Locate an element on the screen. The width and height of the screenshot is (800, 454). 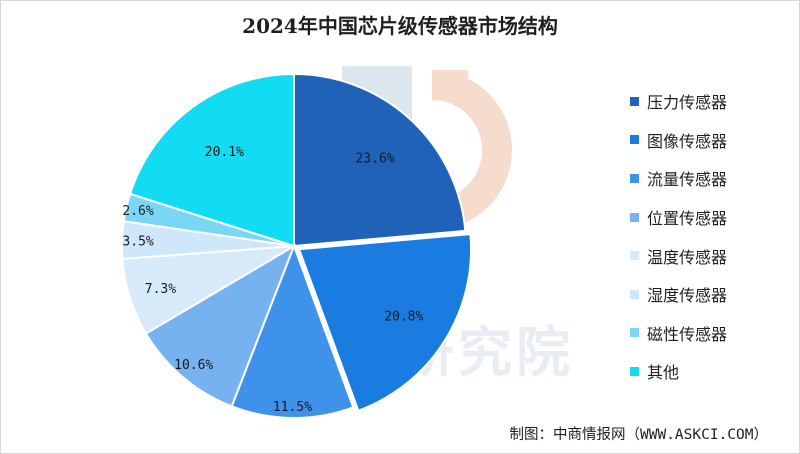
legend-item: 温度传感器 is located at coordinates (678, 255).